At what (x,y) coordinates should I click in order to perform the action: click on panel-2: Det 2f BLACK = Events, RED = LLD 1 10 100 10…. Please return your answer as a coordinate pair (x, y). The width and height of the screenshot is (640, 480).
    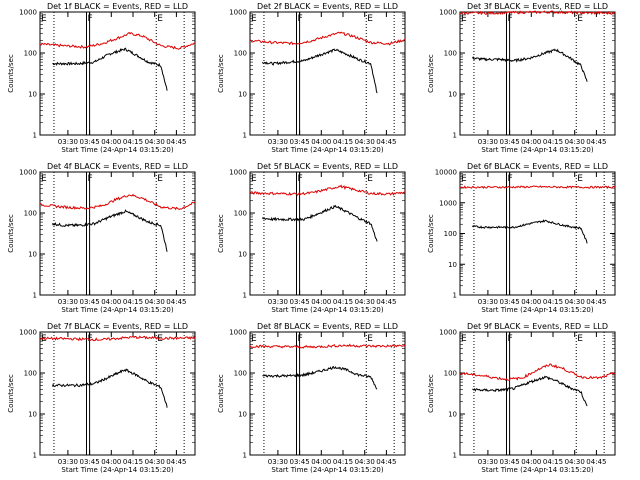
    Looking at the image, I should click on (311, 78).